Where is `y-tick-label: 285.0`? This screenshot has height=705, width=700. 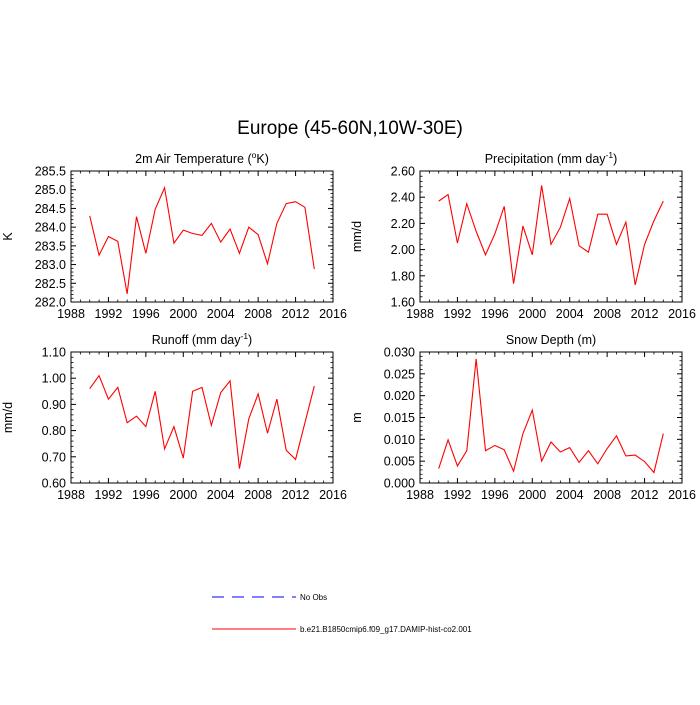 y-tick-label: 285.0 is located at coordinates (50, 190).